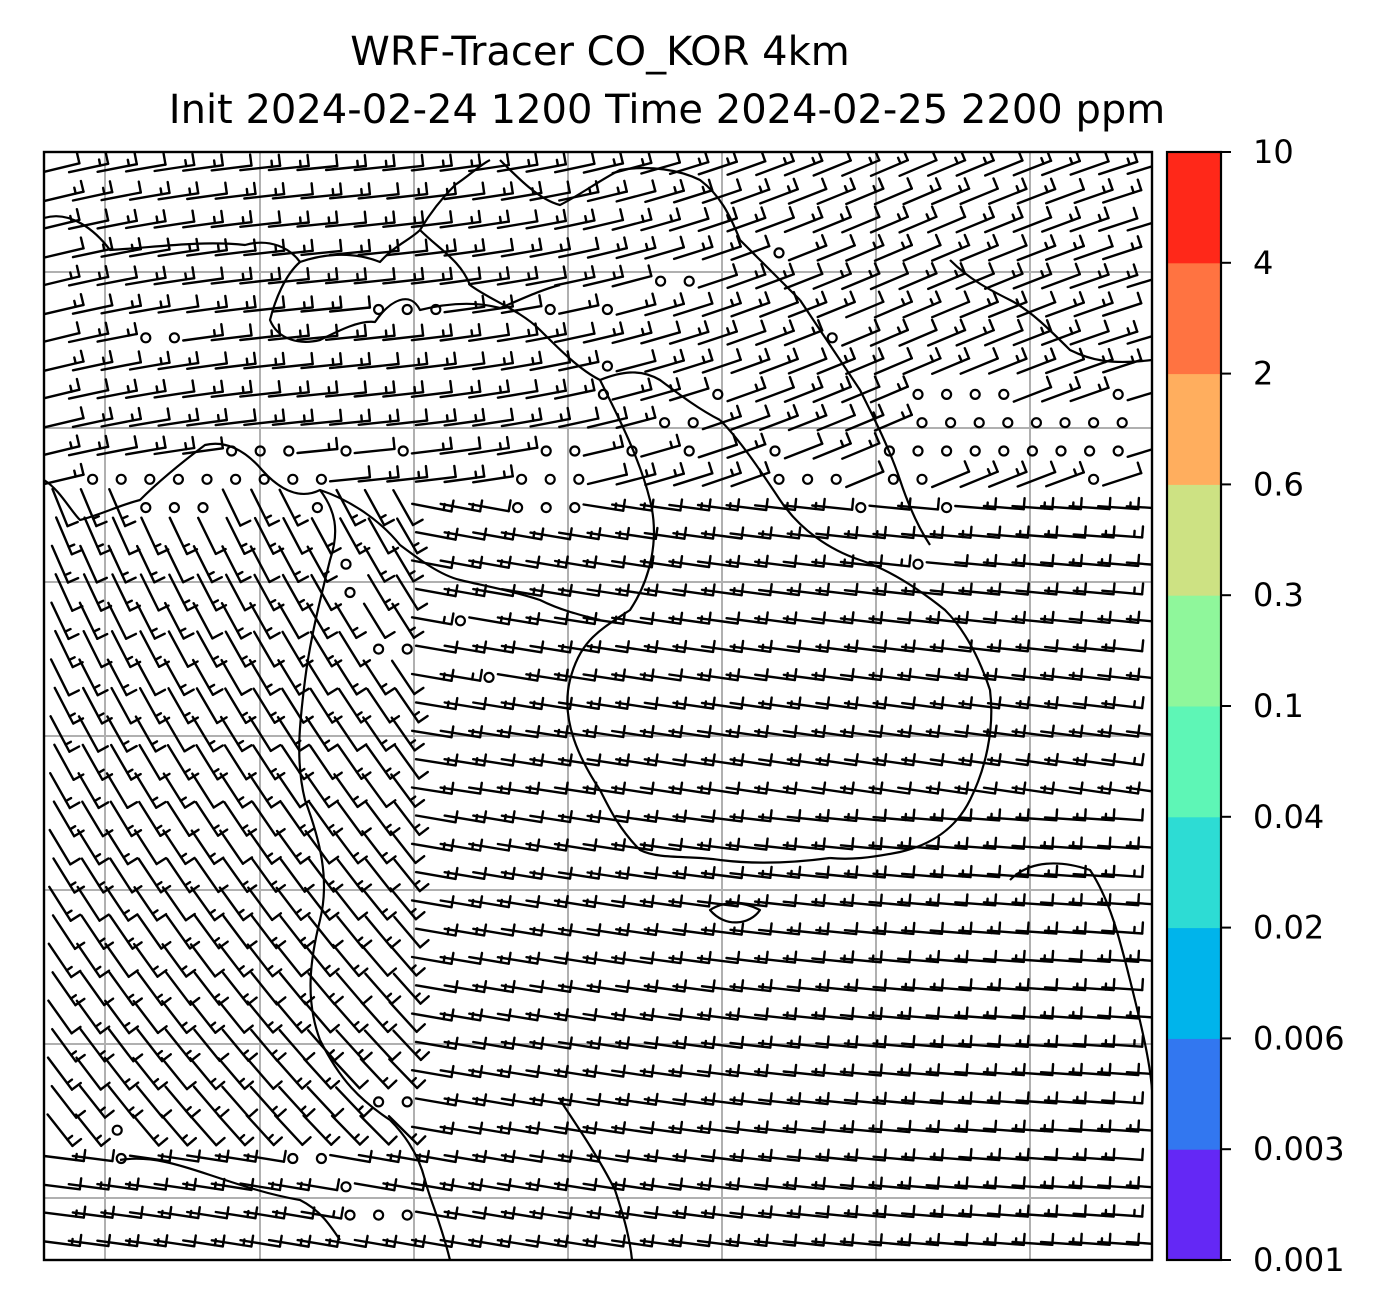  Describe the element at coordinates (1080, 976) in the screenshot. I see `coastline-kyushu` at that location.